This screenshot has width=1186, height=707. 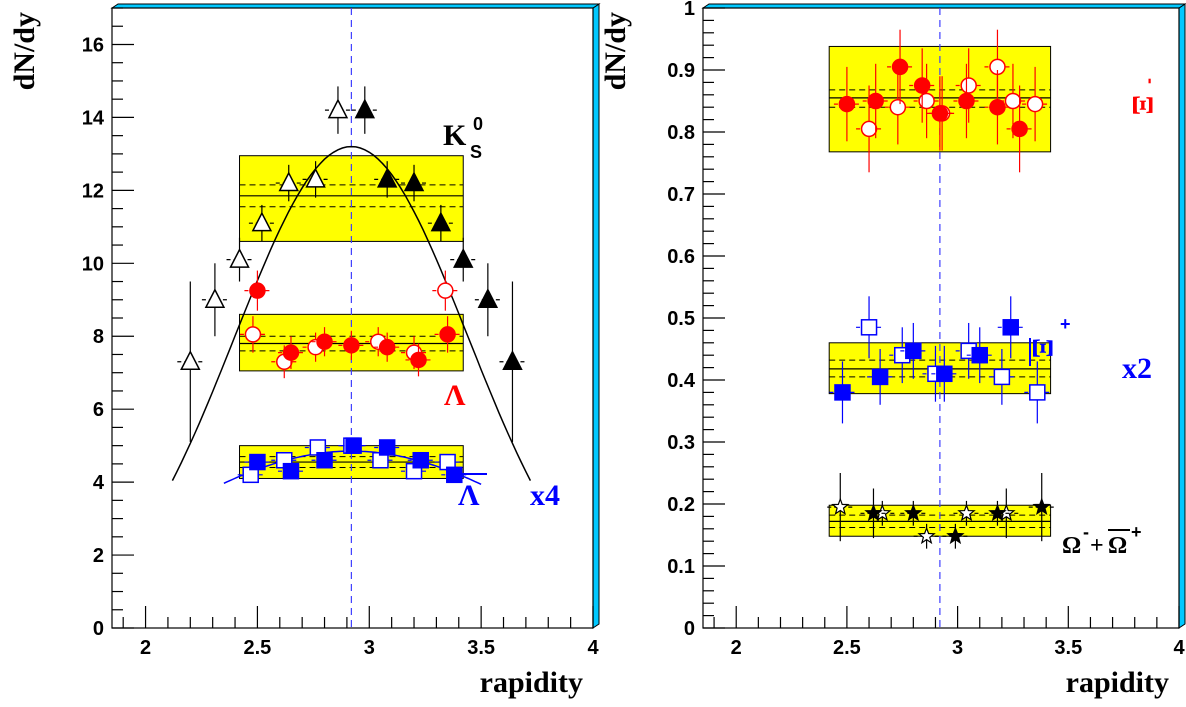 I want to click on y-tick-label: 12, so click(x=93, y=191).